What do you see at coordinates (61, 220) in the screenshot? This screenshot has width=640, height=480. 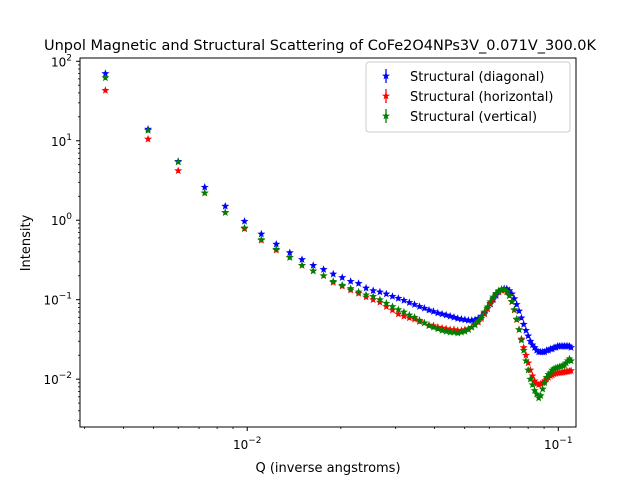 I see `y-tick-label: 10⁰` at bounding box center [61, 220].